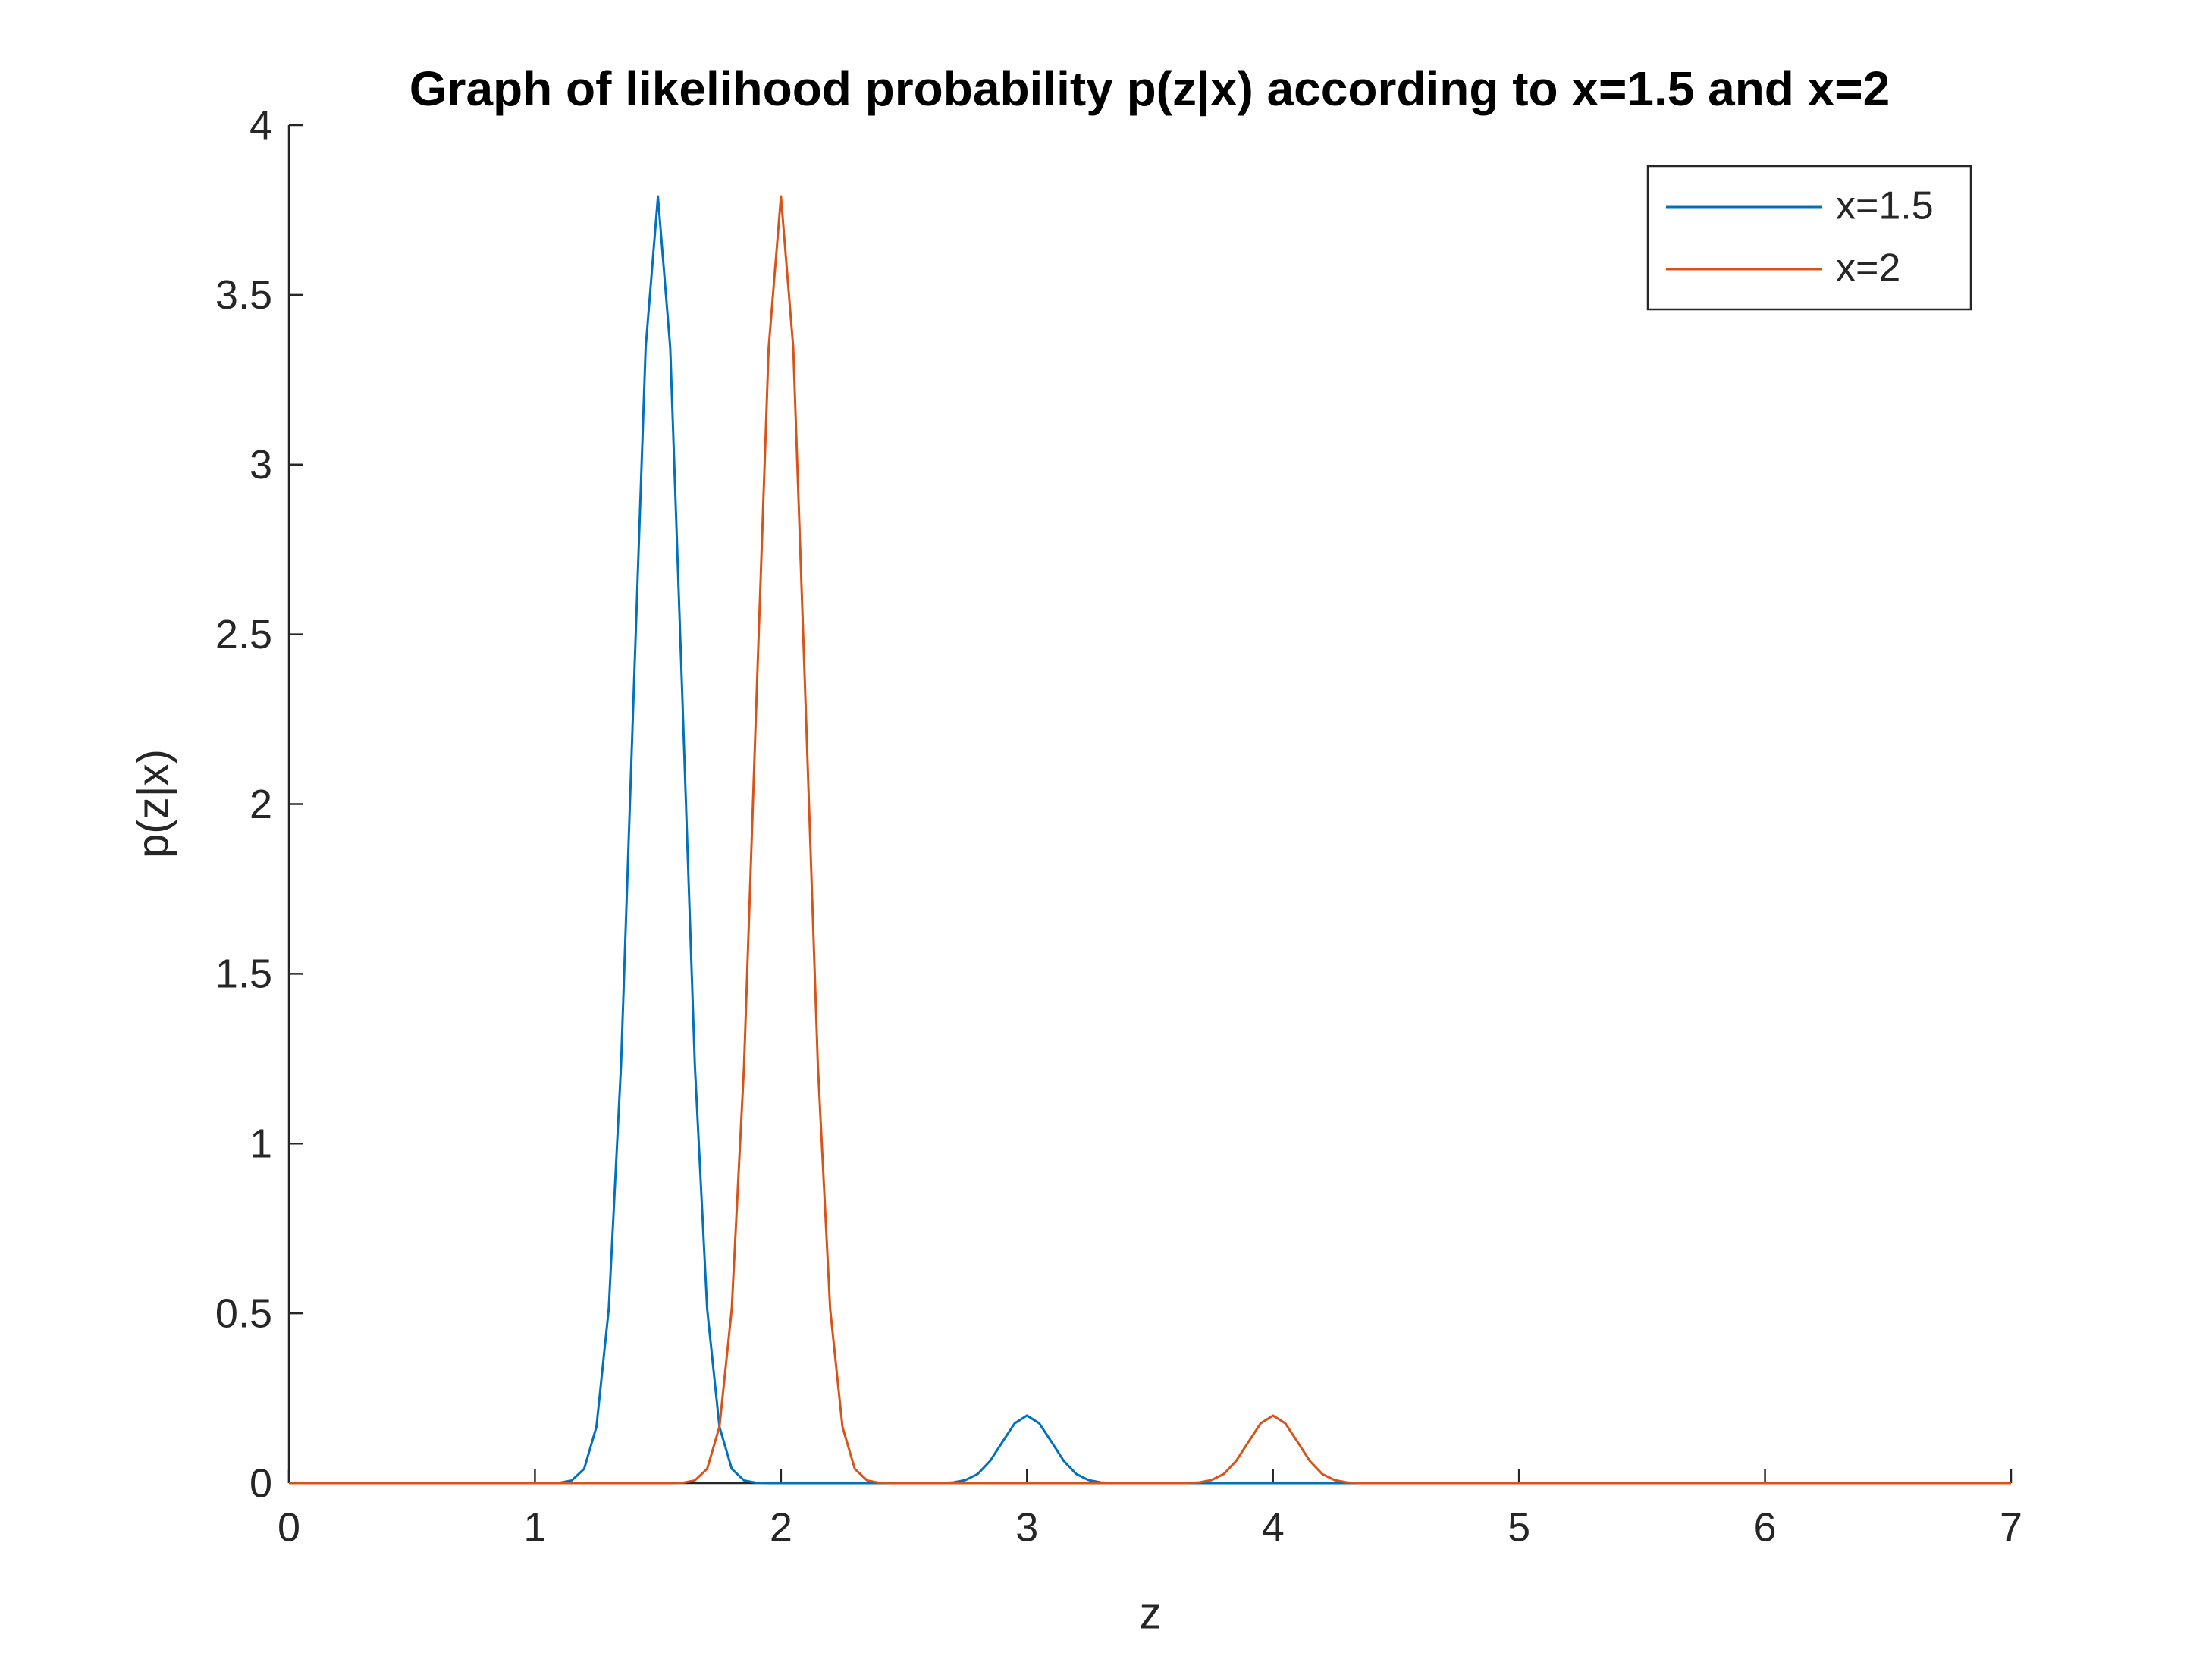 The width and height of the screenshot is (2212, 1659). I want to click on y-tick-label: 1.5, so click(244, 975).